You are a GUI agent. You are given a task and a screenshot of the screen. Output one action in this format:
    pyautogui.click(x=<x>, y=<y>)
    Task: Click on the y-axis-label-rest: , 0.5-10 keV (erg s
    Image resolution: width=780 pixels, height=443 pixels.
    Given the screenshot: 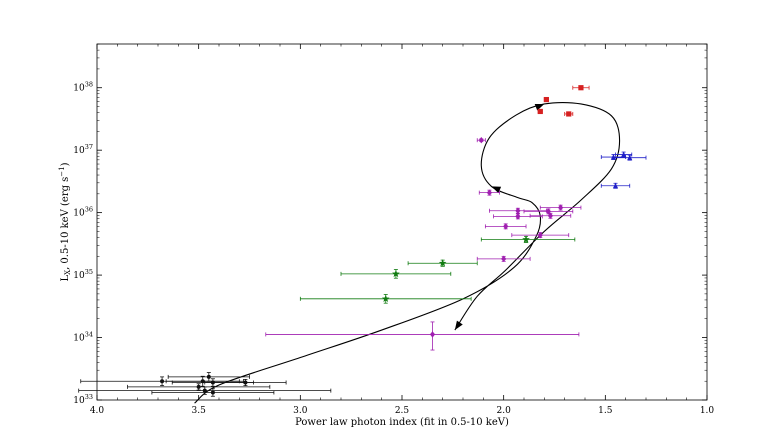 What is the action you would take?
    pyautogui.click(x=65, y=223)
    